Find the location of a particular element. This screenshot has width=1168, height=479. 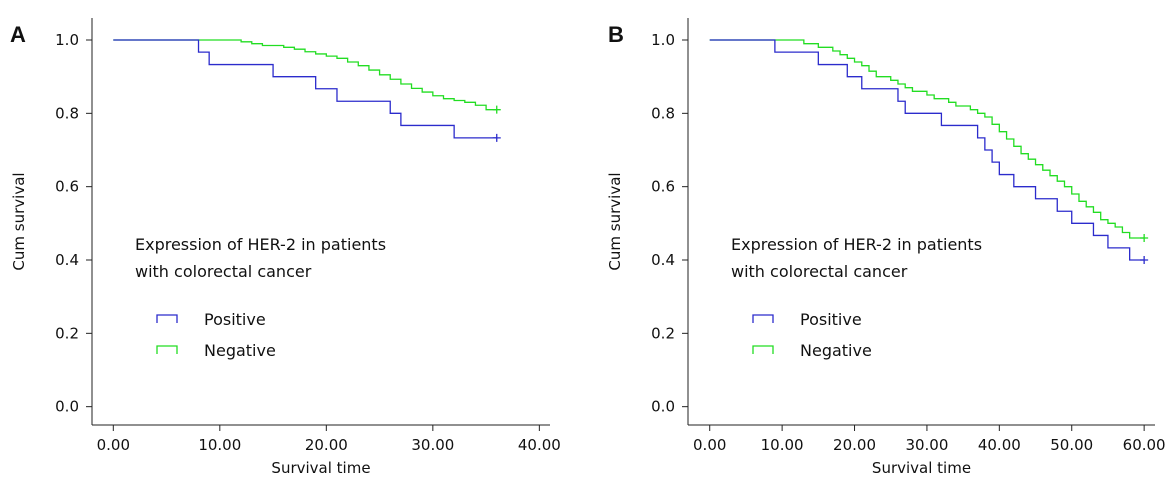

panel-letter: A is located at coordinates (18, 34).